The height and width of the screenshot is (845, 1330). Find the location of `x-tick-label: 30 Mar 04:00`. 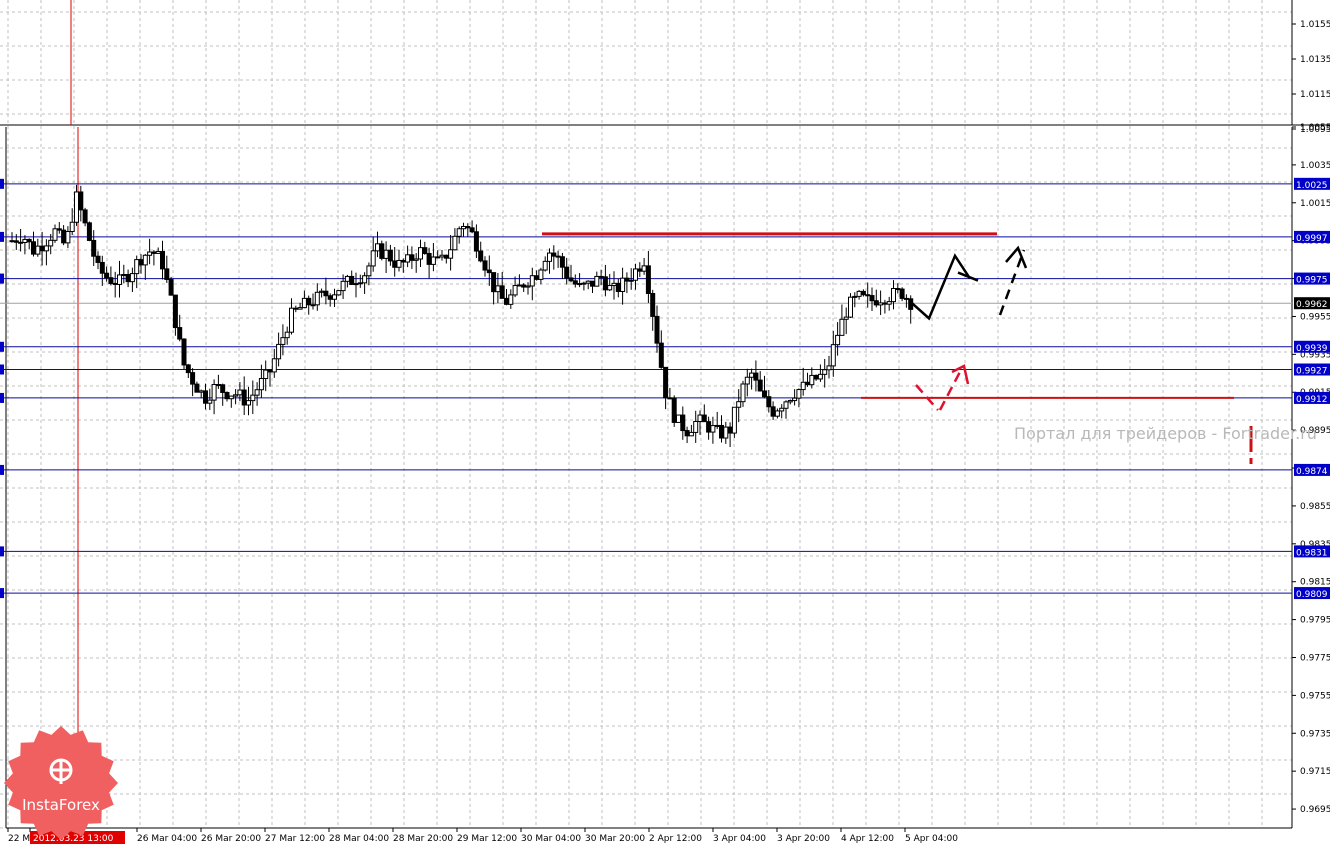

x-tick-label: 30 Mar 04:00 is located at coordinates (551, 839).